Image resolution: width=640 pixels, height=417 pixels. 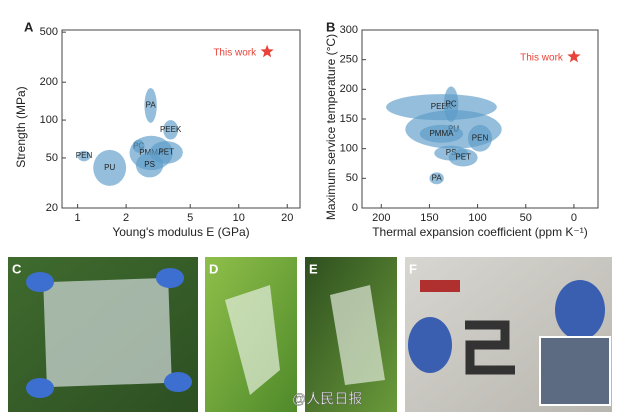 What do you see at coordinates (239, 218) in the screenshot?
I see `x-tick-label: 10` at bounding box center [239, 218].